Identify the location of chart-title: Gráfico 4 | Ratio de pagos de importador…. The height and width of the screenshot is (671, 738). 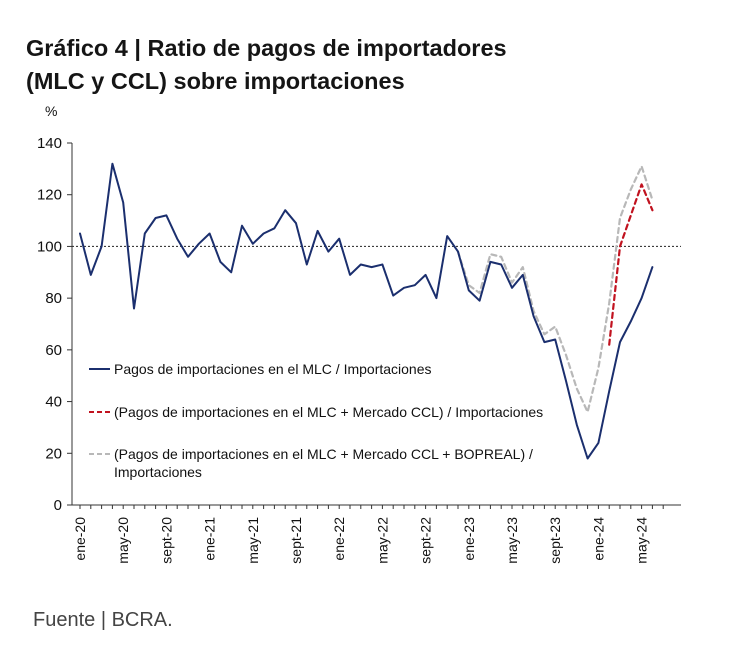
(371, 65).